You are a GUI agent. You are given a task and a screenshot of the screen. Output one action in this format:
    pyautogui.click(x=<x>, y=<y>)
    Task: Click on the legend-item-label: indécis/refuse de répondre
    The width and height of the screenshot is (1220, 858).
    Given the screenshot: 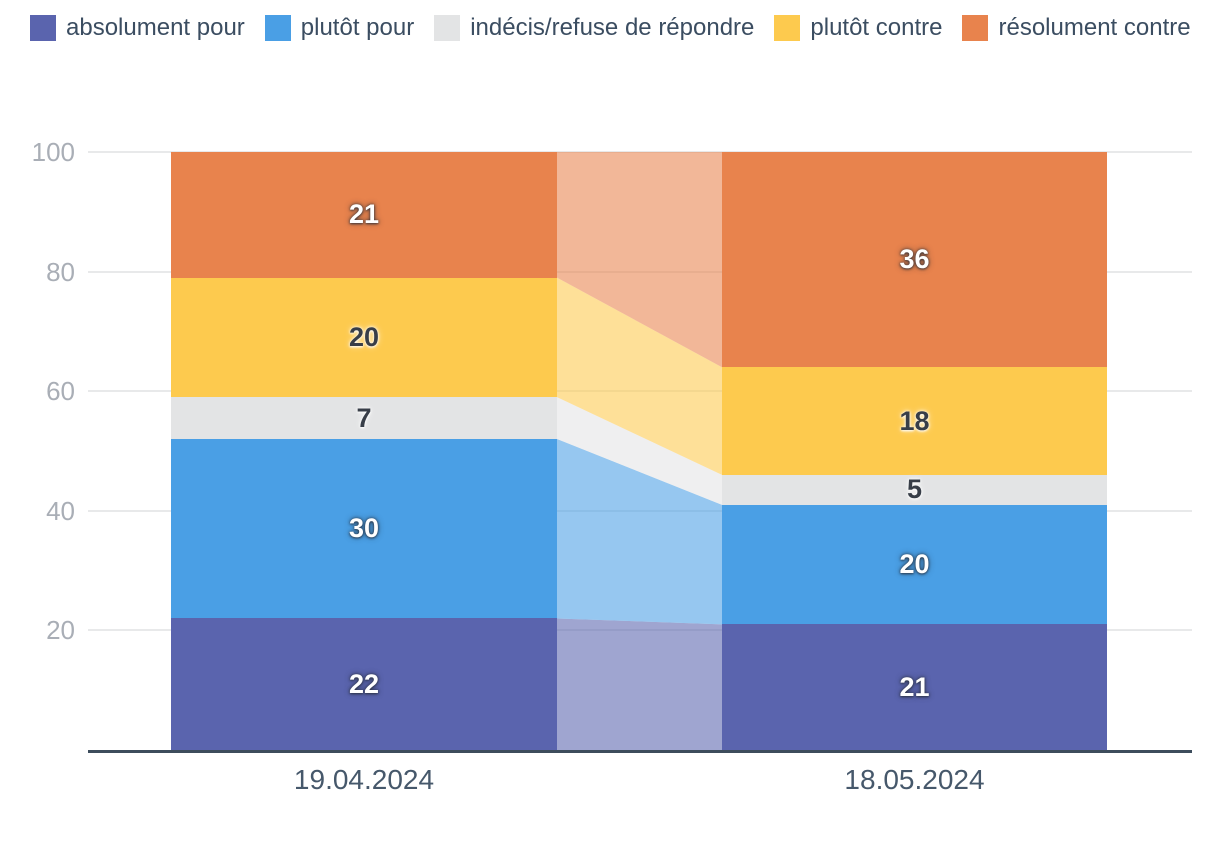 What is the action you would take?
    pyautogui.click(x=612, y=27)
    